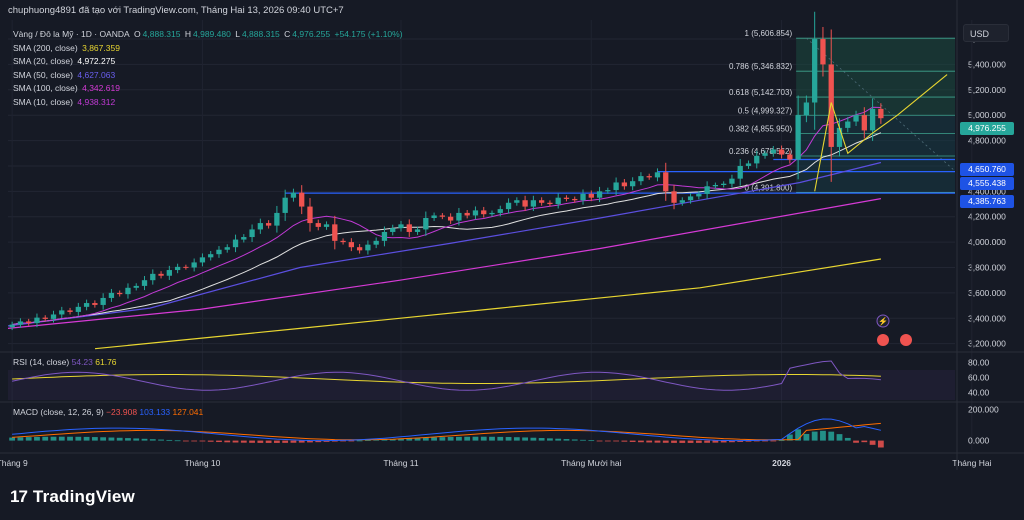 The image size is (1024, 520). I want to click on indicator-value: 4,627.063, so click(96, 74).